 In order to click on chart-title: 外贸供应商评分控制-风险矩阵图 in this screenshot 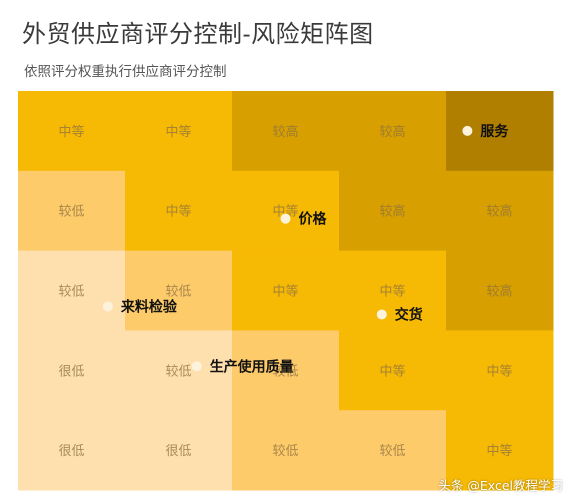, I will do `click(198, 34)`.